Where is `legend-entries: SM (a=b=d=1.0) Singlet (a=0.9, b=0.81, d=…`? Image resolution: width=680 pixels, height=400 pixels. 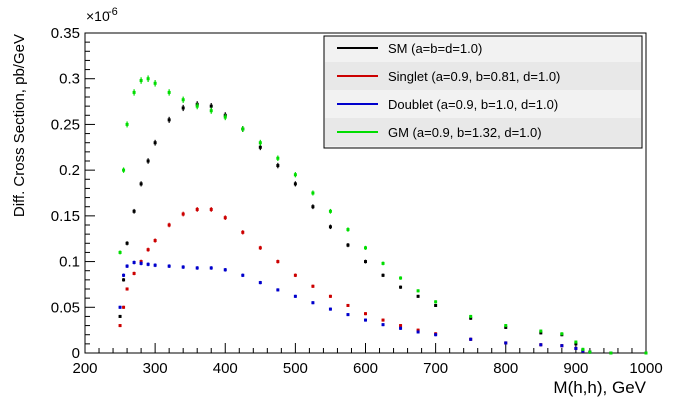 legend-entries: SM (a=b=d=1.0) Singlet (a=0.9, b=0.81, d=… is located at coordinates (483, 93).